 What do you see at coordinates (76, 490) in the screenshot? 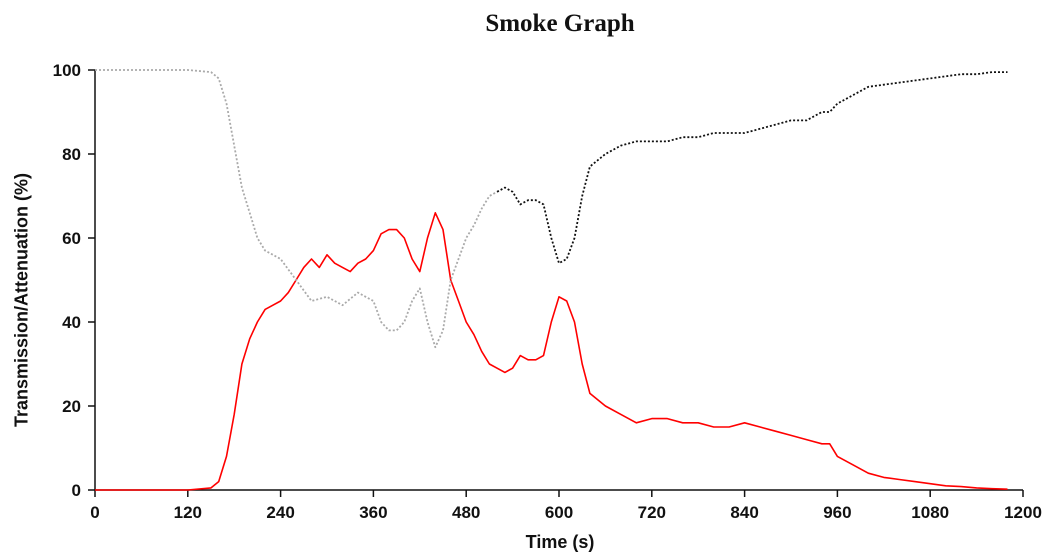
I see `y-tick-label: 0` at bounding box center [76, 490].